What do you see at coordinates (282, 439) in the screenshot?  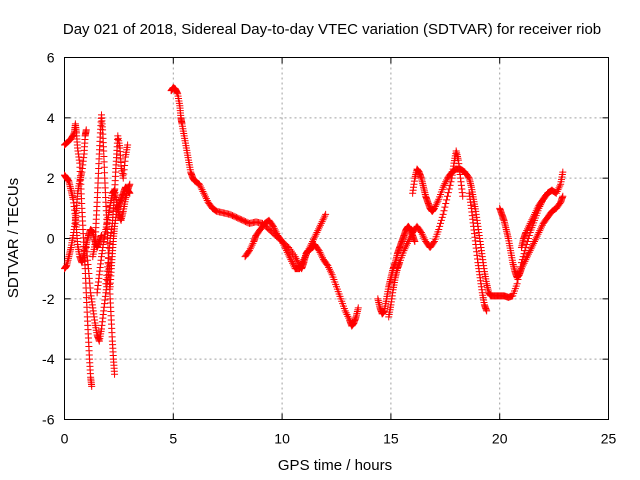 I see `x-tick-label: 10` at bounding box center [282, 439].